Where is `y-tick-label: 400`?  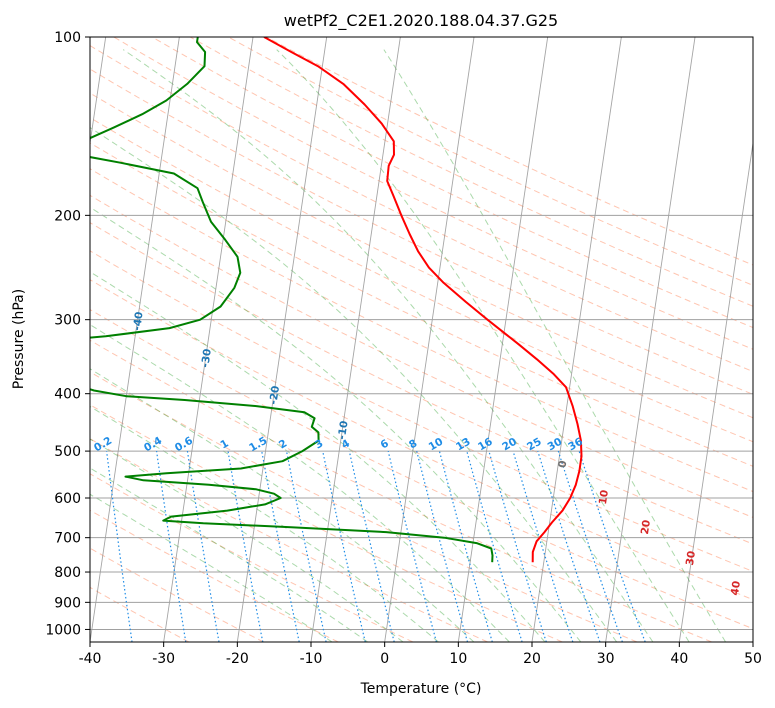 y-tick-label: 400 is located at coordinates (67, 395).